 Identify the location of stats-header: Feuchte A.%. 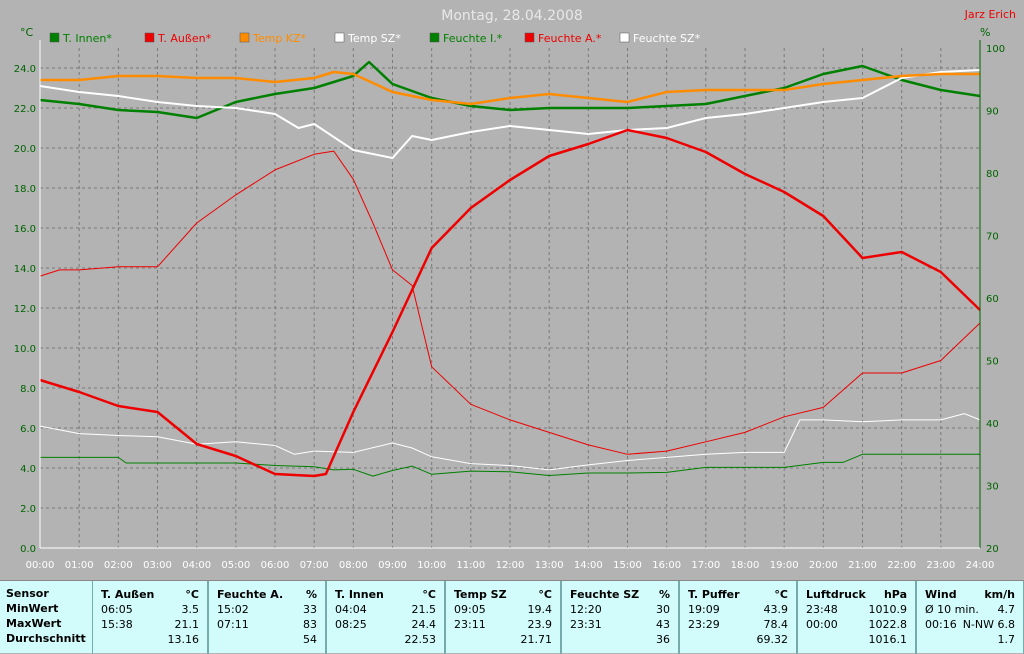
(267, 594).